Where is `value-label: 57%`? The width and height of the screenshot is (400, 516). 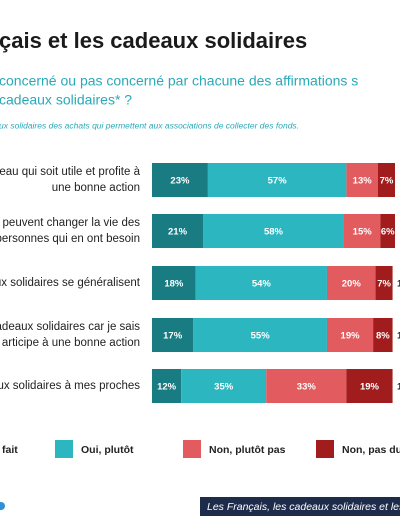 value-label: 57% is located at coordinates (278, 181).